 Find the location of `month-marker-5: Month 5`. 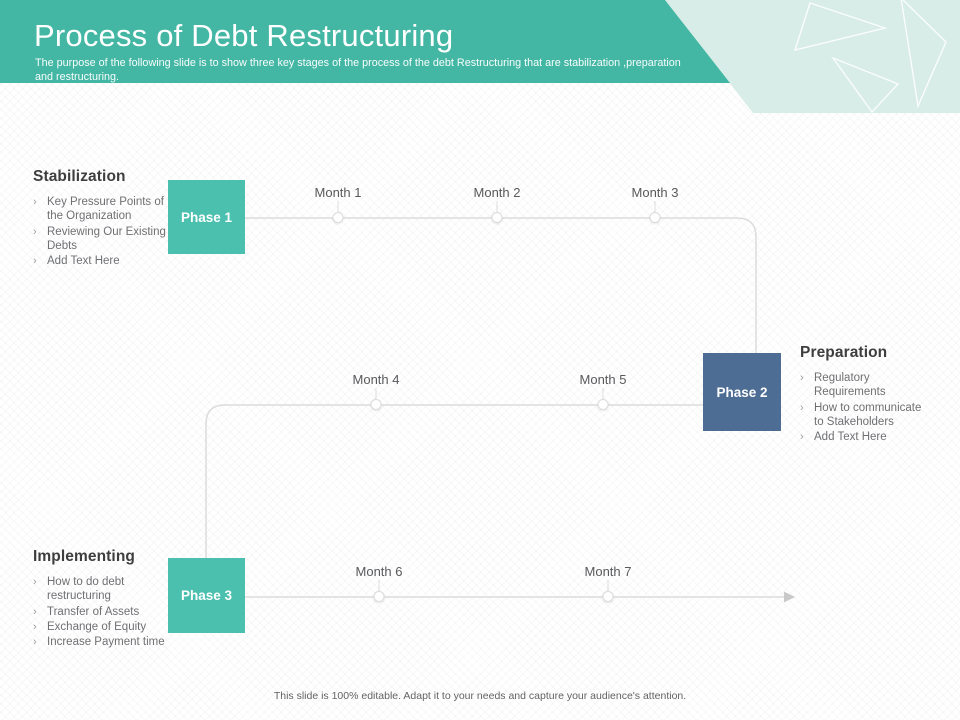

month-marker-5: Month 5 is located at coordinates (603, 391).